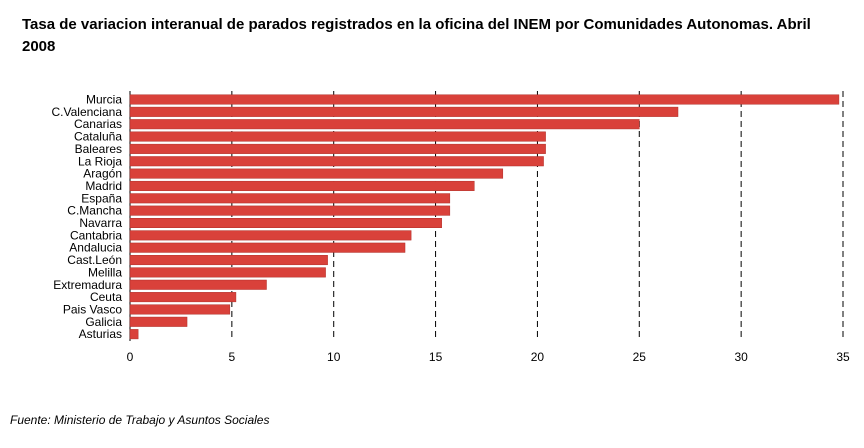 Image resolution: width=864 pixels, height=448 pixels. I want to click on category-label: Cataluña, so click(98, 137).